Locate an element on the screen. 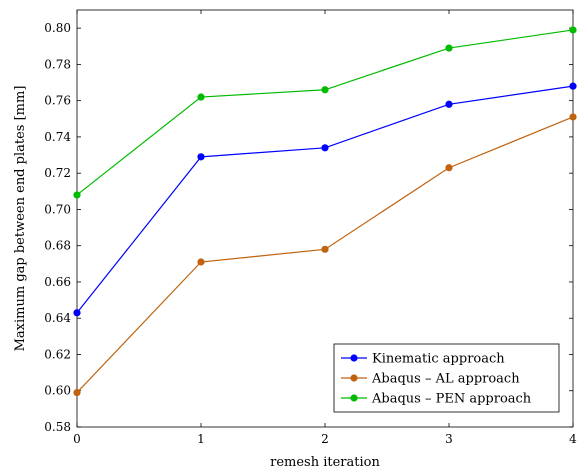  y-tick-label: 0.74 is located at coordinates (57, 137).